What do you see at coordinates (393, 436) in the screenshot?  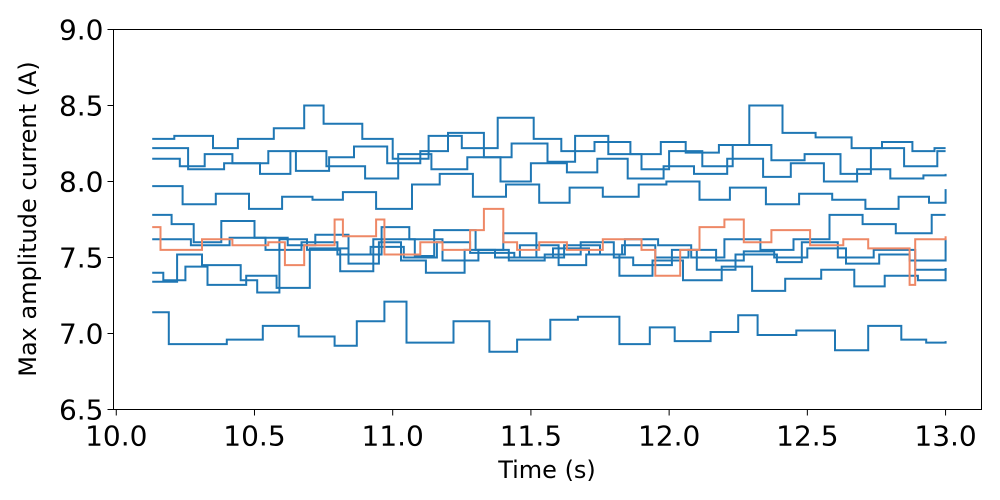 I see `x-tick-label: 11.0` at bounding box center [393, 436].